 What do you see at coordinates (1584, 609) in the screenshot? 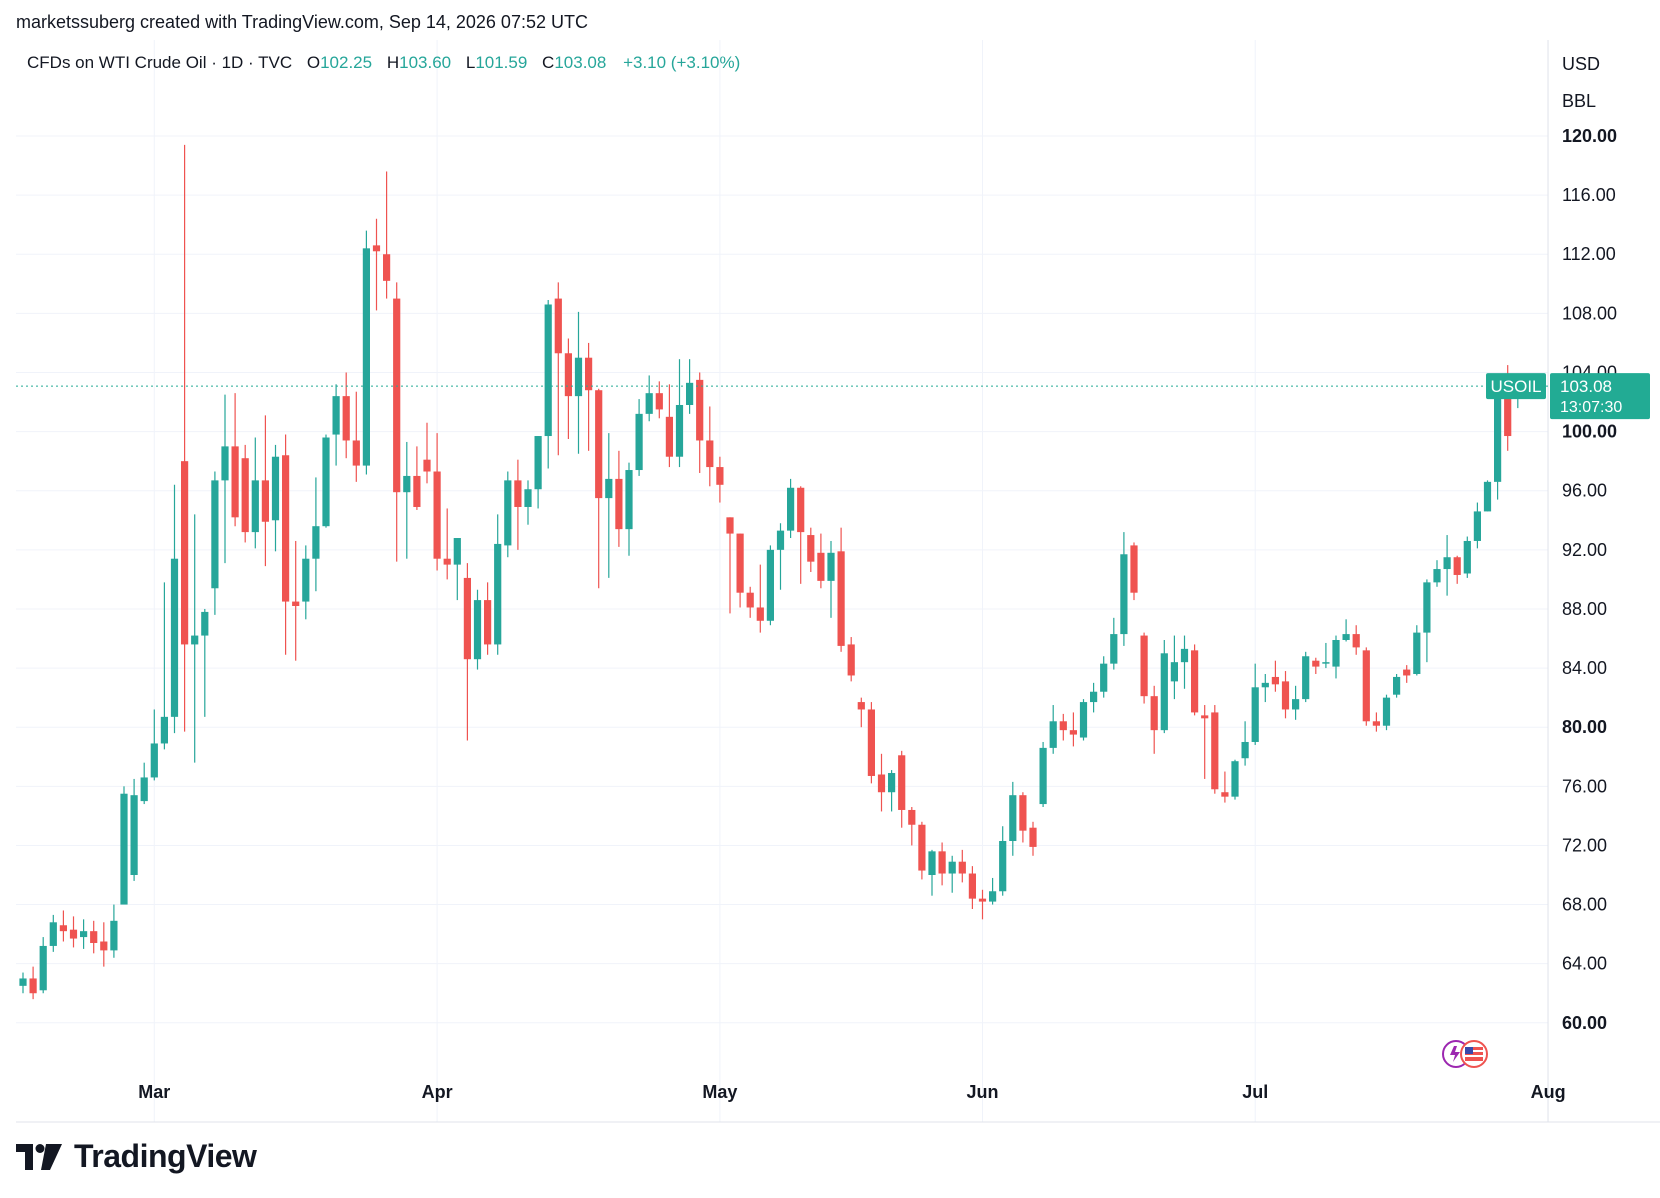
I see `y-tick-label: 88.00` at bounding box center [1584, 609].